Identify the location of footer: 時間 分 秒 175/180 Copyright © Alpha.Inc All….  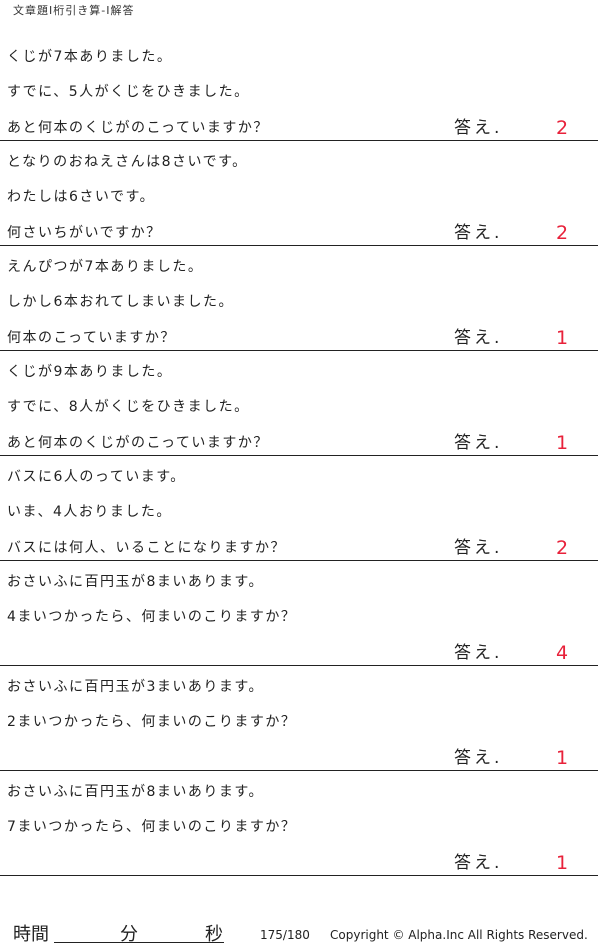
(300, 935).